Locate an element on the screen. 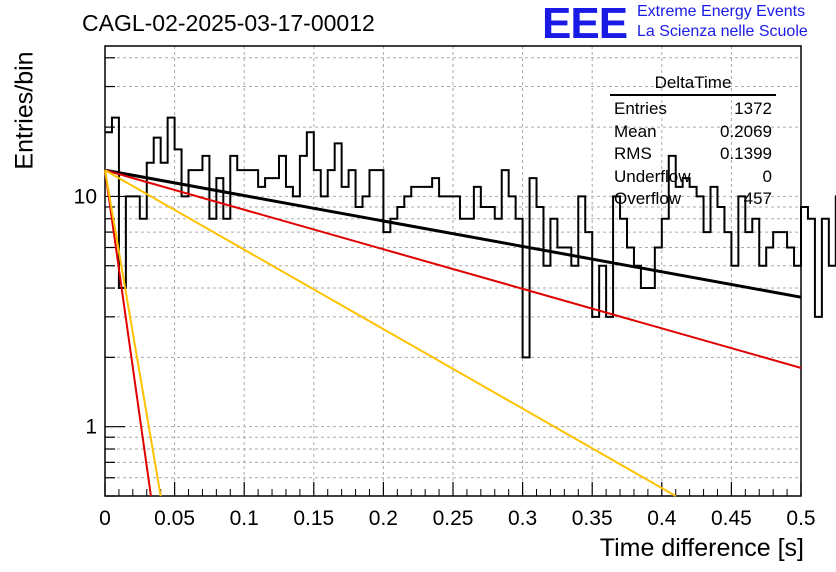 This screenshot has height=572, width=836. x-tick-label: 0 is located at coordinates (105, 518).